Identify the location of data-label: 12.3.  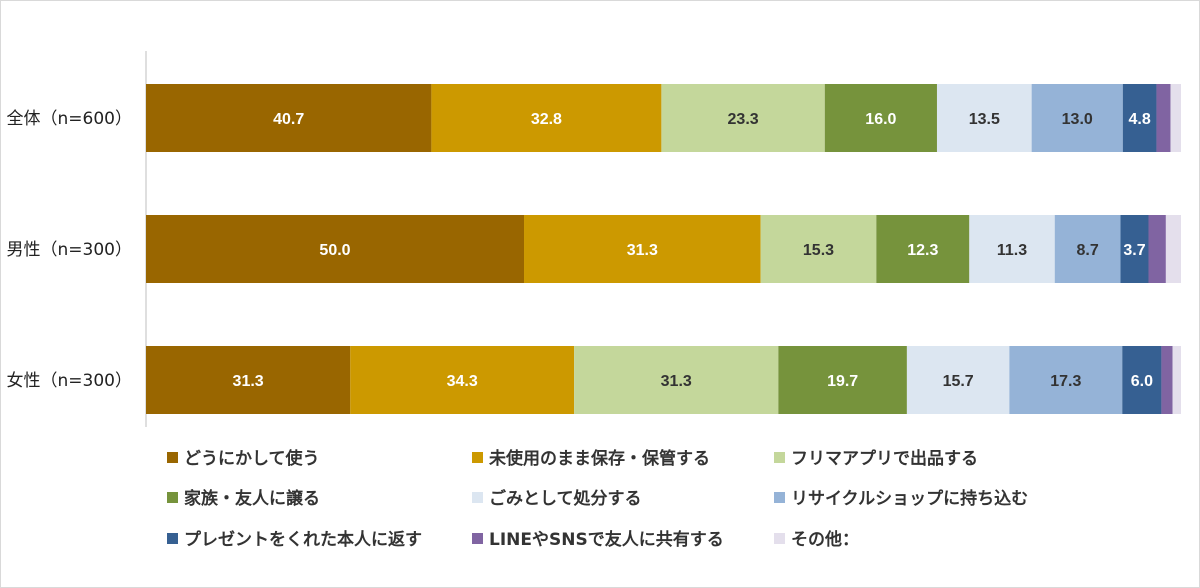
(922, 250).